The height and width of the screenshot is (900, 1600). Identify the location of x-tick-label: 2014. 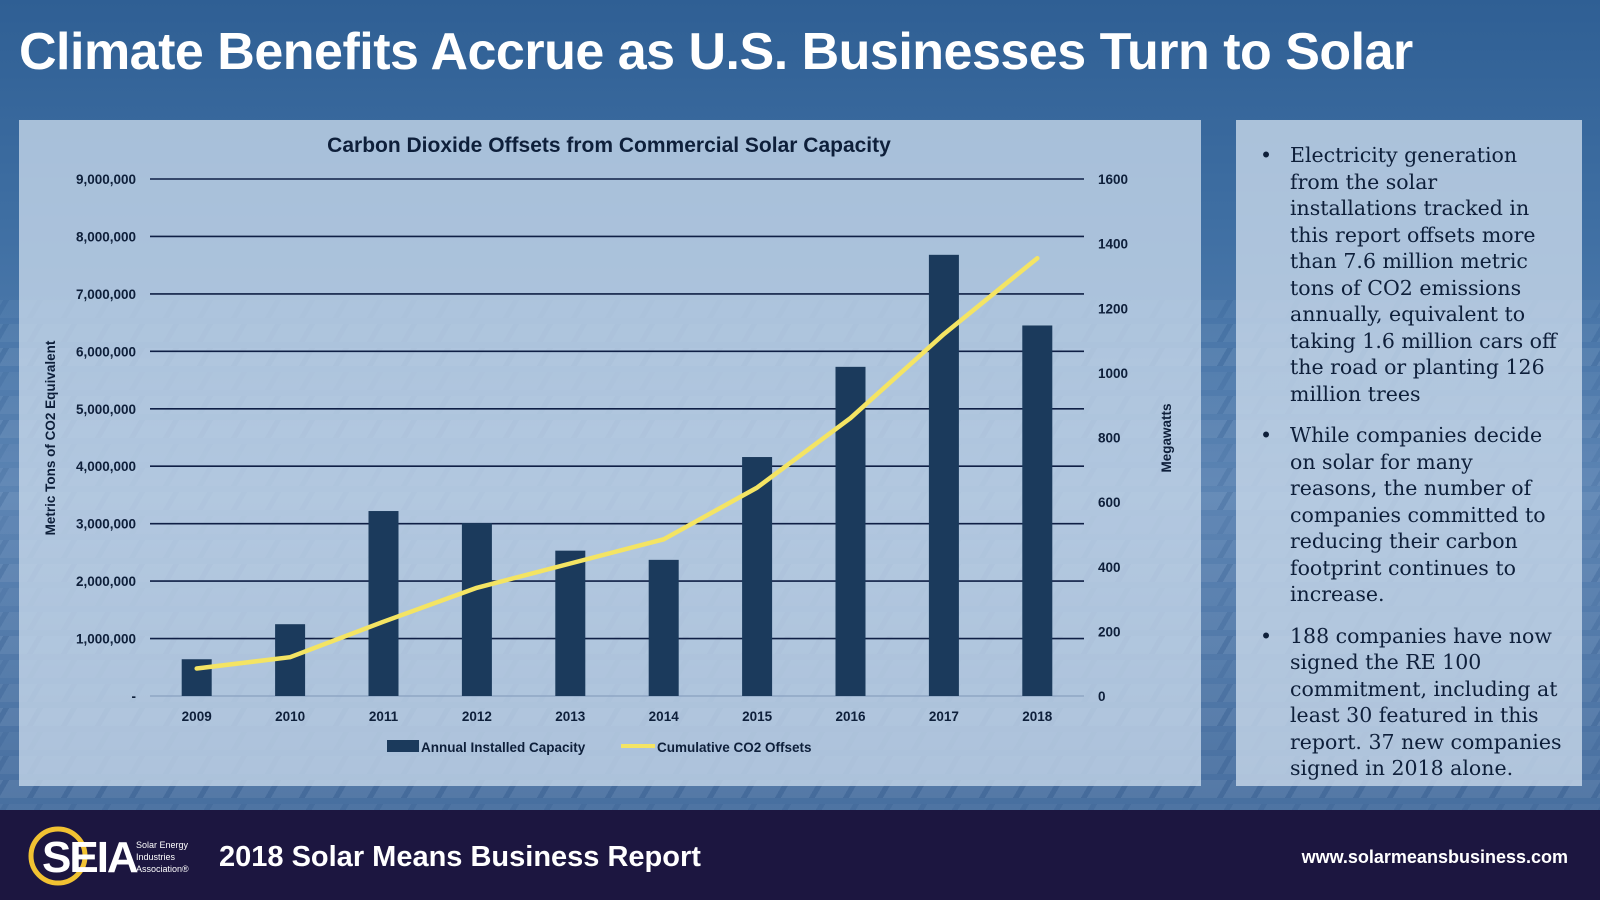
(664, 716).